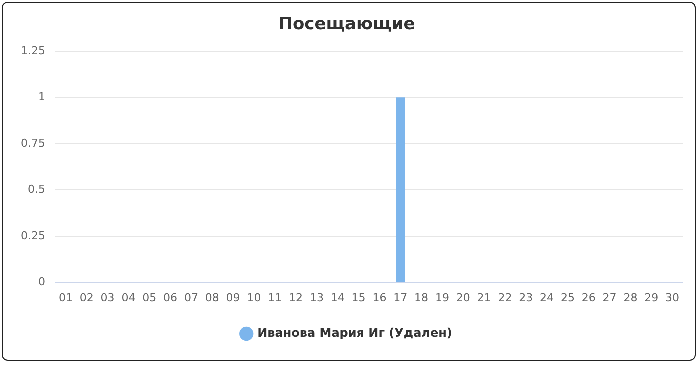 The image size is (700, 365). I want to click on y-tick-label: 0.75, so click(33, 143).